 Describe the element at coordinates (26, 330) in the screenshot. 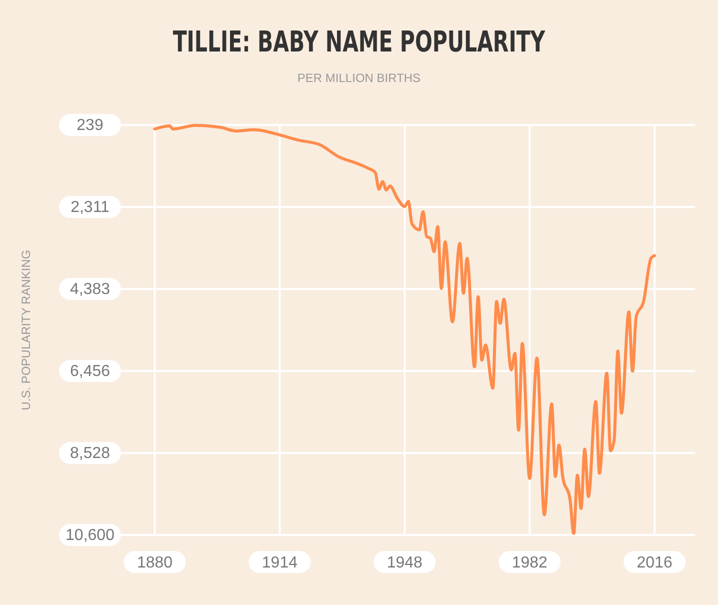

I see `y-axis-title: U.S. POPULARITY RANKING` at that location.